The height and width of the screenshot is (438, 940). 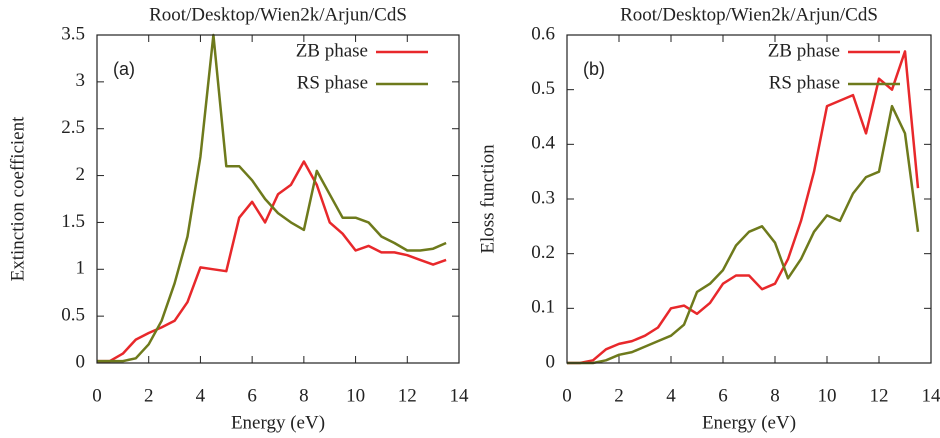 I want to click on panel-annotation: (b), so click(x=594, y=69).